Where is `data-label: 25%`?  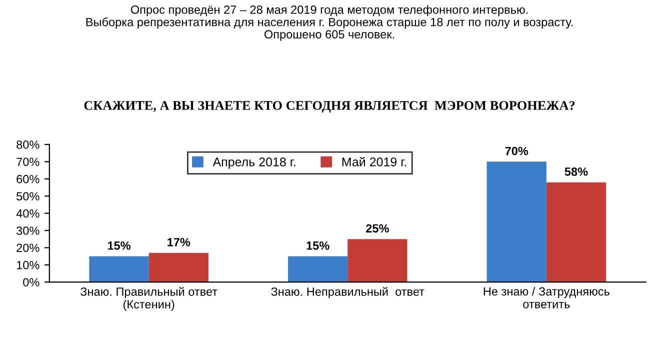
data-label: 25% is located at coordinates (377, 228).